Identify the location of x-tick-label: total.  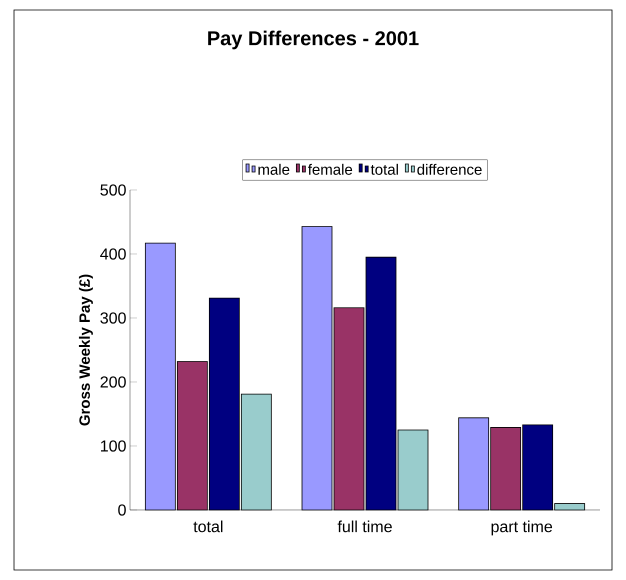
(207, 526).